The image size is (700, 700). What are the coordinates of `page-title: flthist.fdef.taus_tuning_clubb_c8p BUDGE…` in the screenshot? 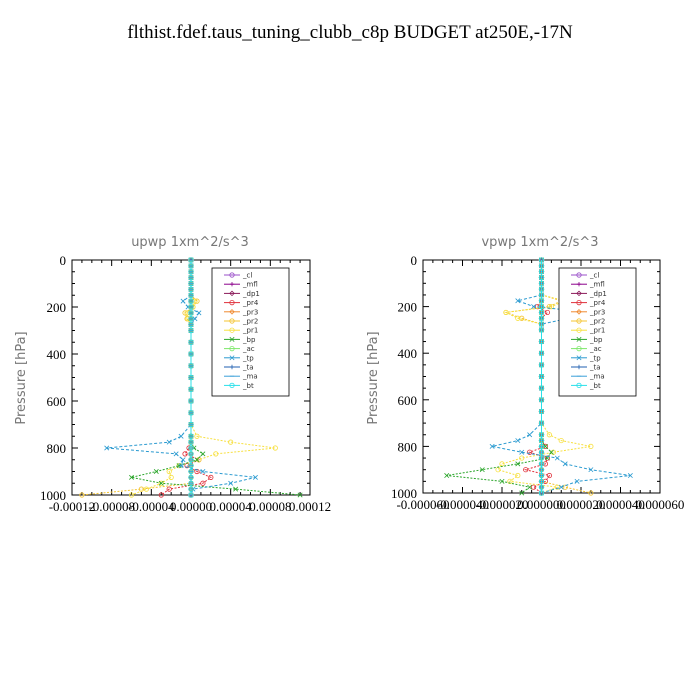 It's located at (350, 32).